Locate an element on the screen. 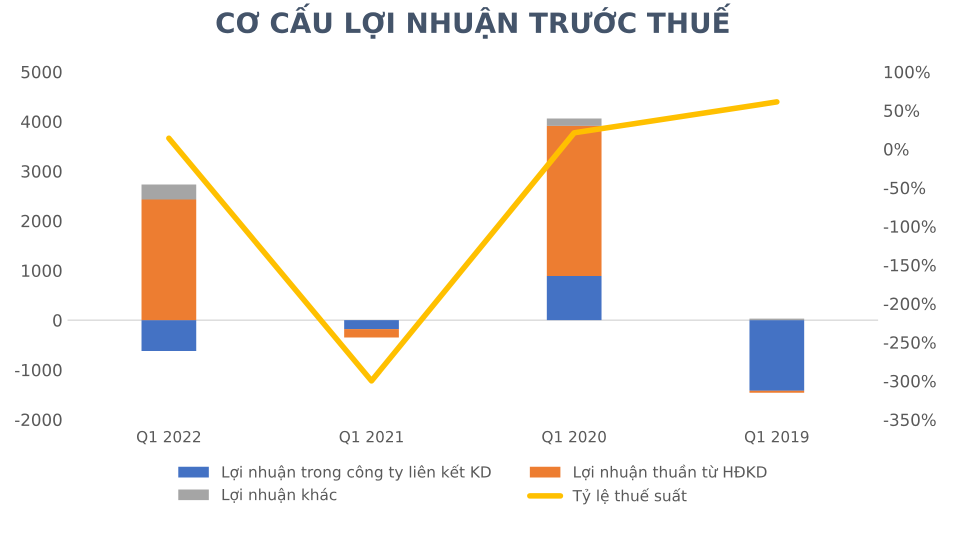 This screenshot has height=552, width=965. y2-tick-label: 100% is located at coordinates (907, 72).